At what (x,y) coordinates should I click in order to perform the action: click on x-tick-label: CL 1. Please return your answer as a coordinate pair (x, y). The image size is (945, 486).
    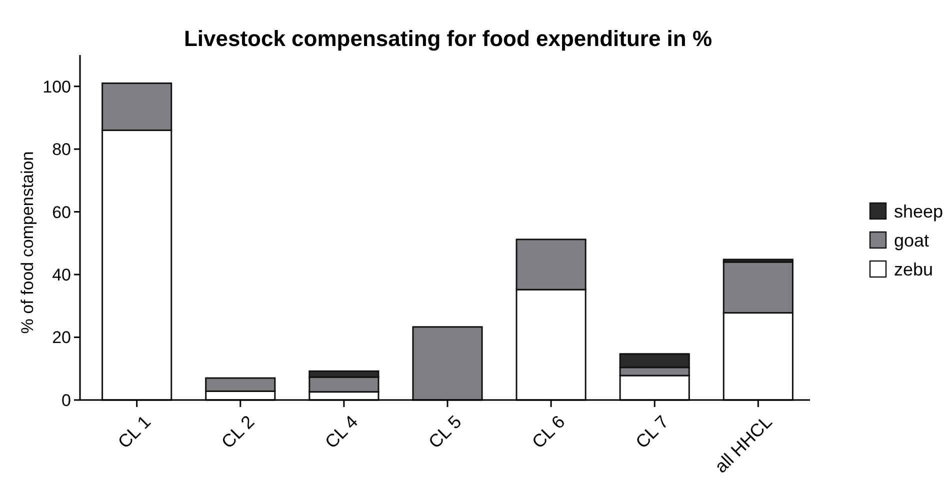
    Looking at the image, I should click on (134, 432).